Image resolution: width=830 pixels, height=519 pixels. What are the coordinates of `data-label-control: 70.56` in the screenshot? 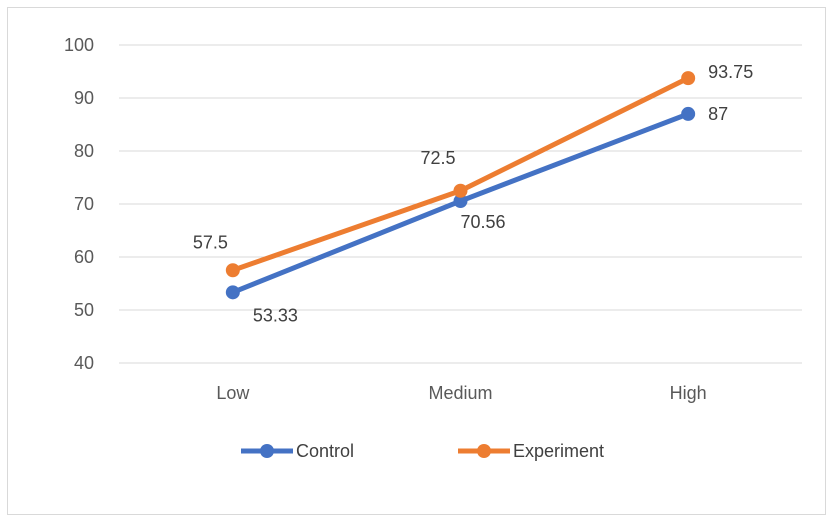 It's located at (483, 222).